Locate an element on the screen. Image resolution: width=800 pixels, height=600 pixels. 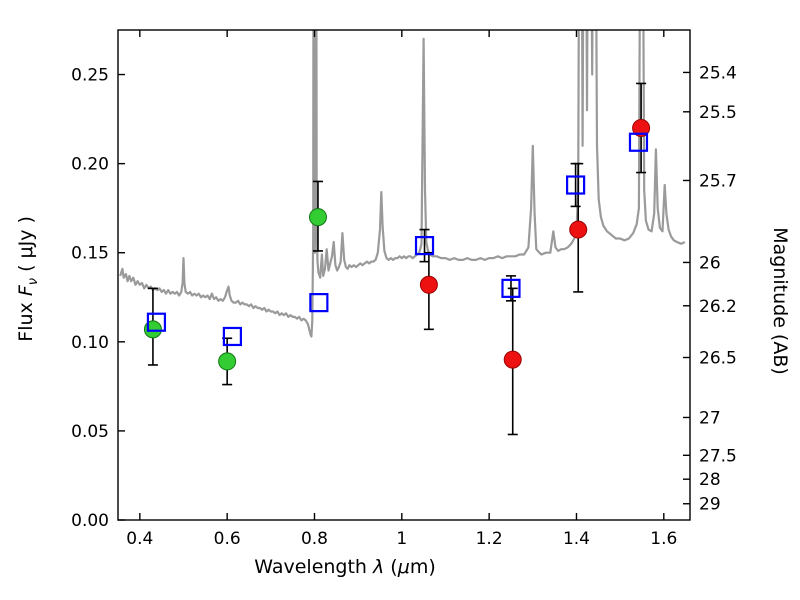
x-tick-label: 0.8 is located at coordinates (314, 539).